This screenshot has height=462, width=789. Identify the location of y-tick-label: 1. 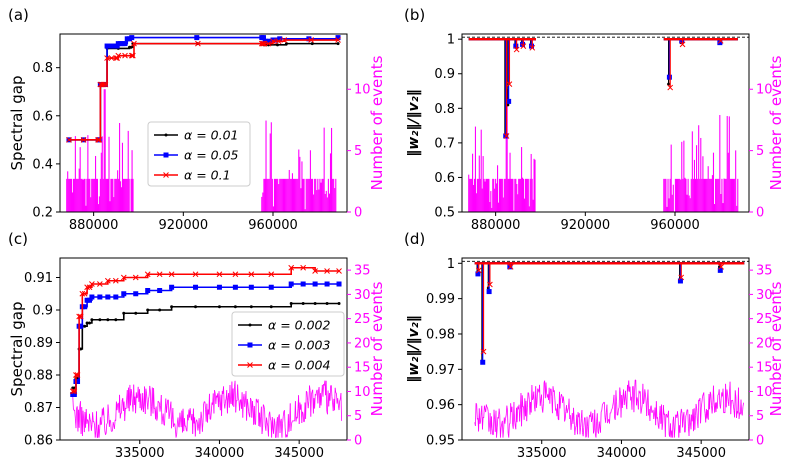
(451, 264).